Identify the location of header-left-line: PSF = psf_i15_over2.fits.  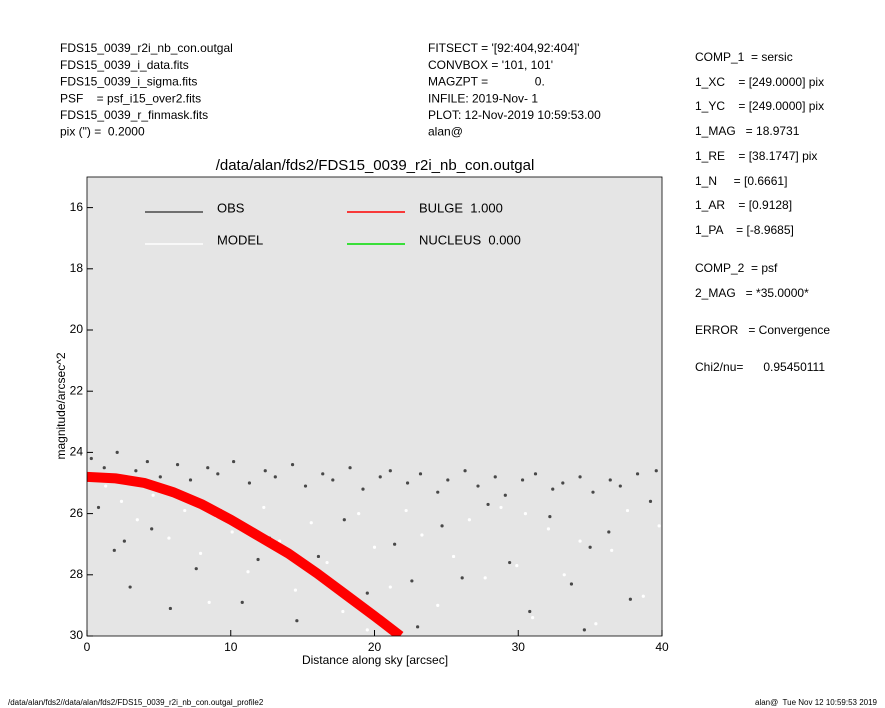
(130, 98).